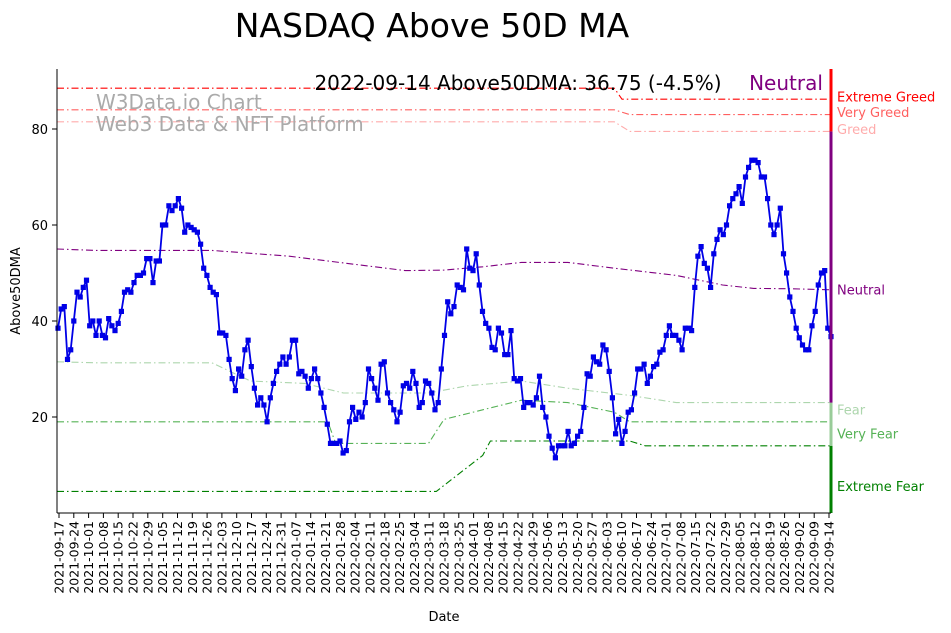  What do you see at coordinates (399, 557) in the screenshot?
I see `x-tick-label: 2022-02-25` at bounding box center [399, 557].